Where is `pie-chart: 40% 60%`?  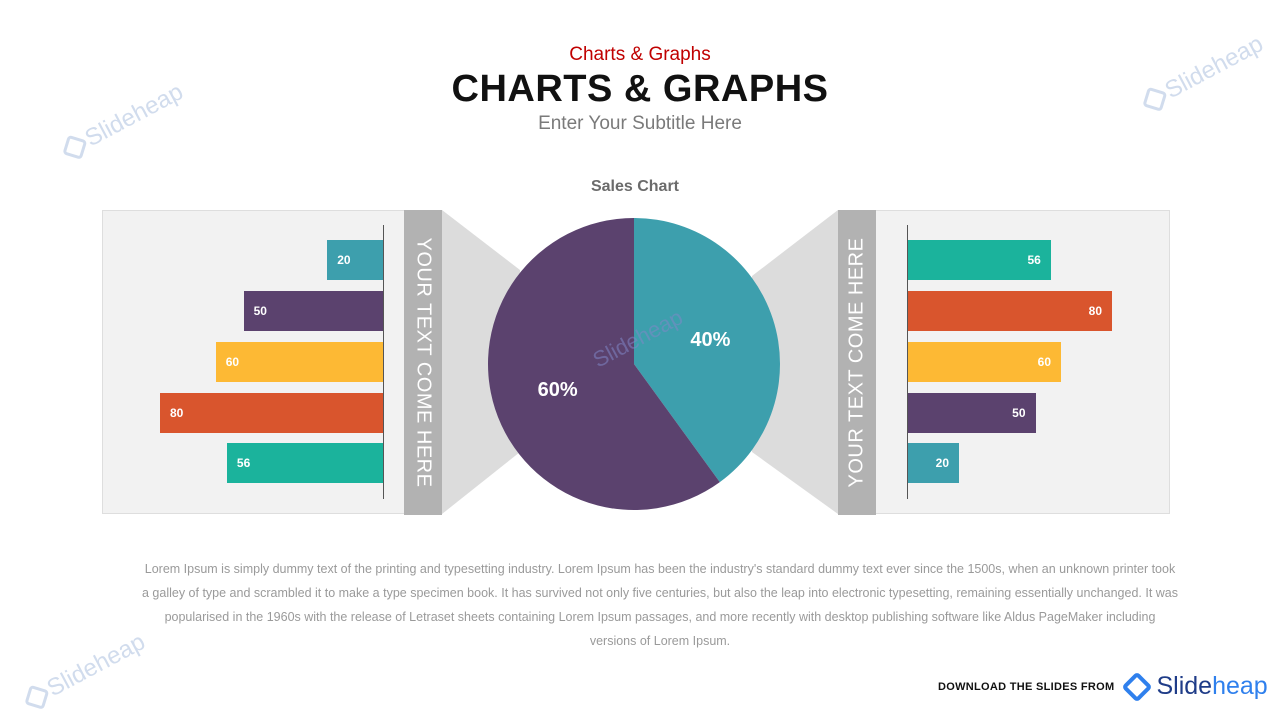 pie-chart: 40% 60% is located at coordinates (633, 364).